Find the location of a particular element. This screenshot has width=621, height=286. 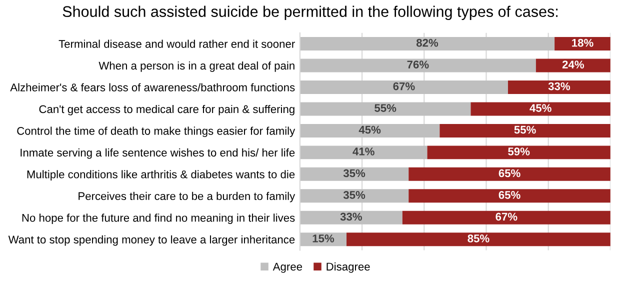

y-tick-label: Terminal disease and would rather end it sooner is located at coordinates (176, 44).